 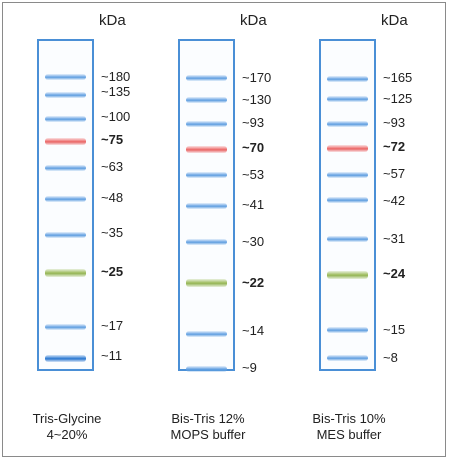 What do you see at coordinates (253, 241) in the screenshot?
I see `marker-label: ~30` at bounding box center [253, 241].